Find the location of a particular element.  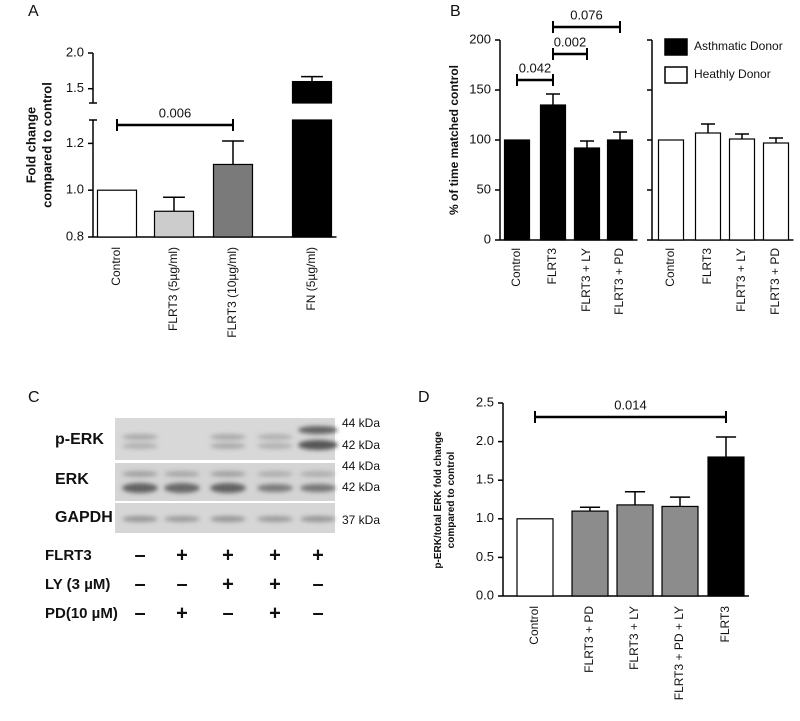

panel-label: B is located at coordinates (455, 11).